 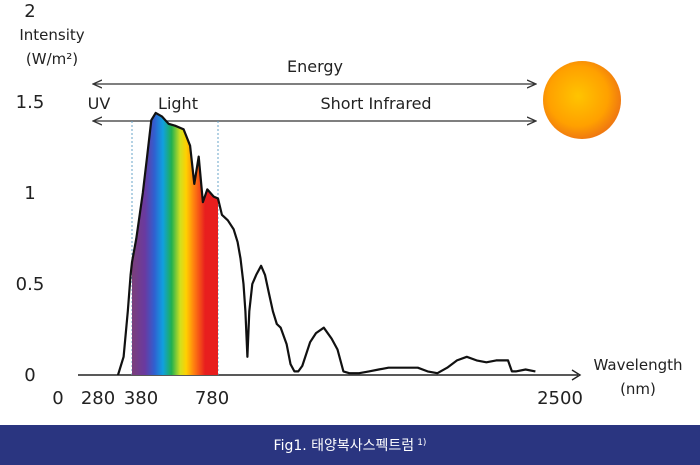 I want to click on x-tick-label: 280, so click(x=98, y=398).